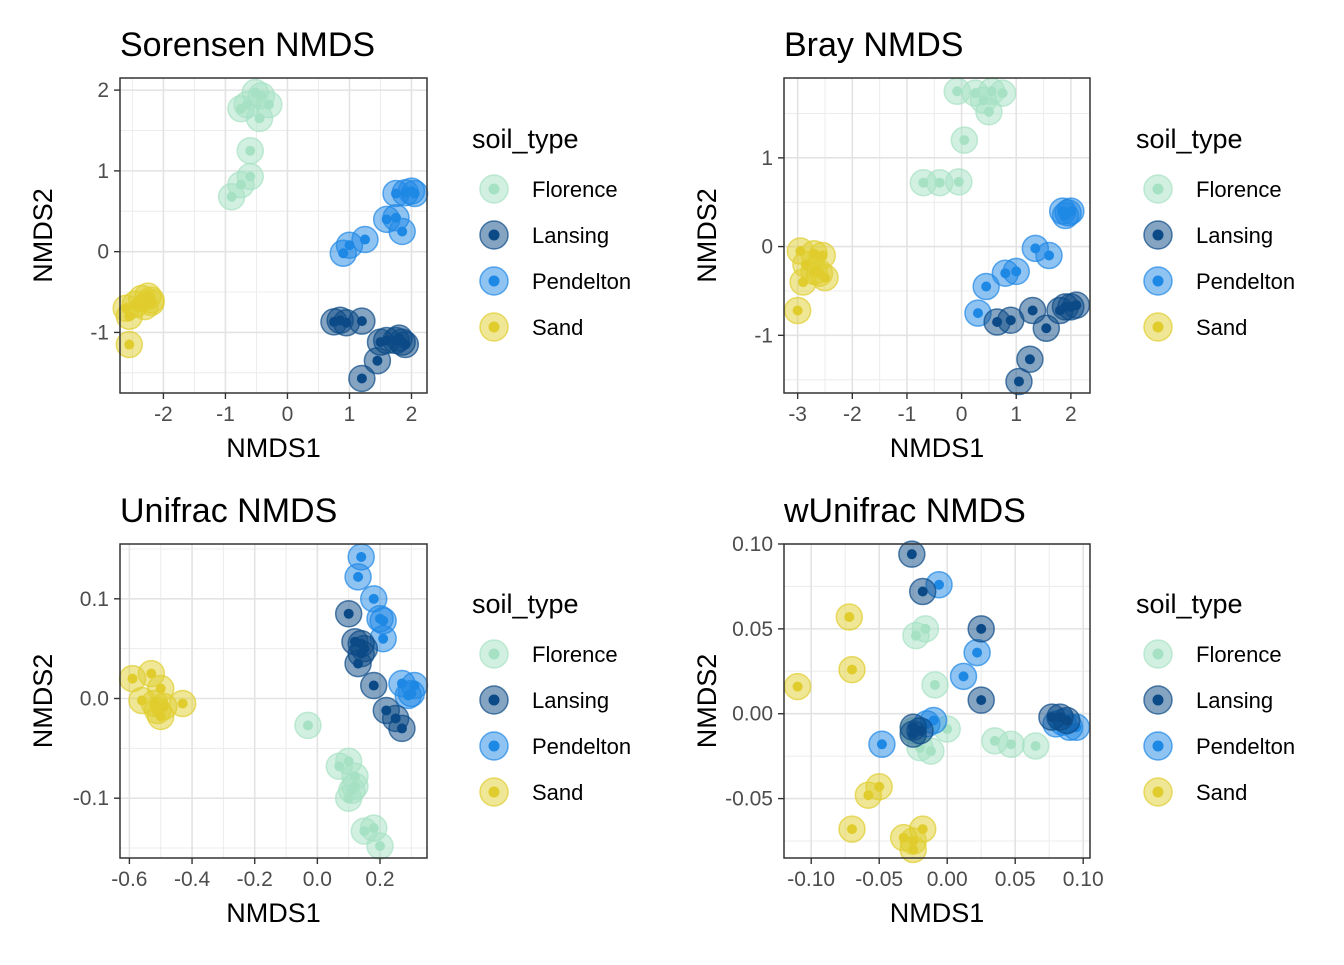 The height and width of the screenshot is (965, 1344). What do you see at coordinates (852, 414) in the screenshot?
I see `x-tick-label: -2` at bounding box center [852, 414].